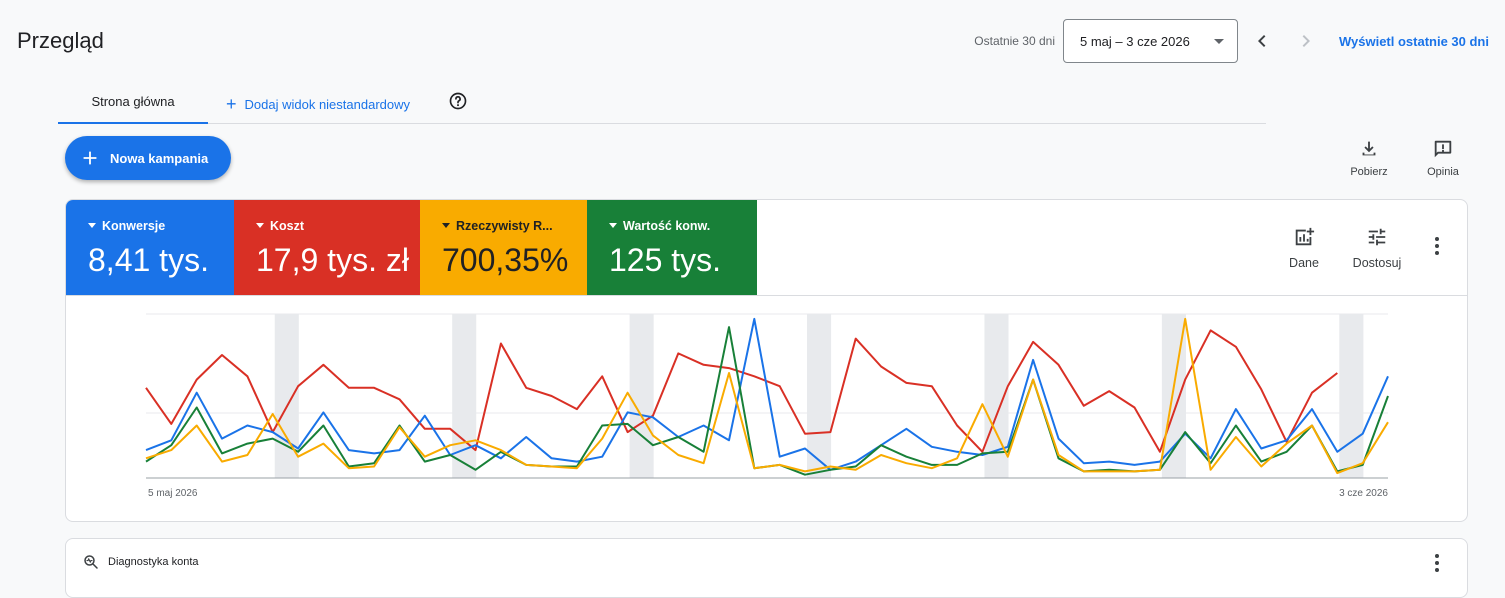 This screenshot has height=598, width=1505. What do you see at coordinates (1135, 41) in the screenshot?
I see `date-range-value: 5 maj – 3 cze 2026` at bounding box center [1135, 41].